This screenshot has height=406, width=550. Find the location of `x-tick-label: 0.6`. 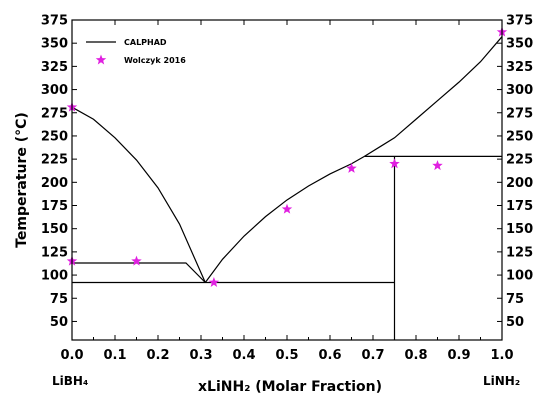

x-tick-label: 0.6 is located at coordinates (329, 355).